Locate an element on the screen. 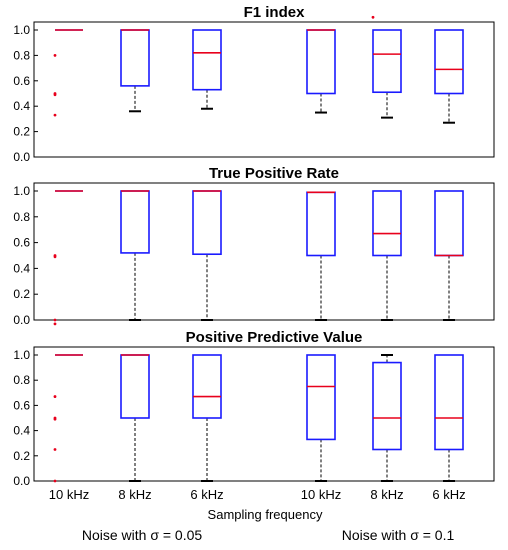  panel-title: True Positive Rate is located at coordinates (274, 173).